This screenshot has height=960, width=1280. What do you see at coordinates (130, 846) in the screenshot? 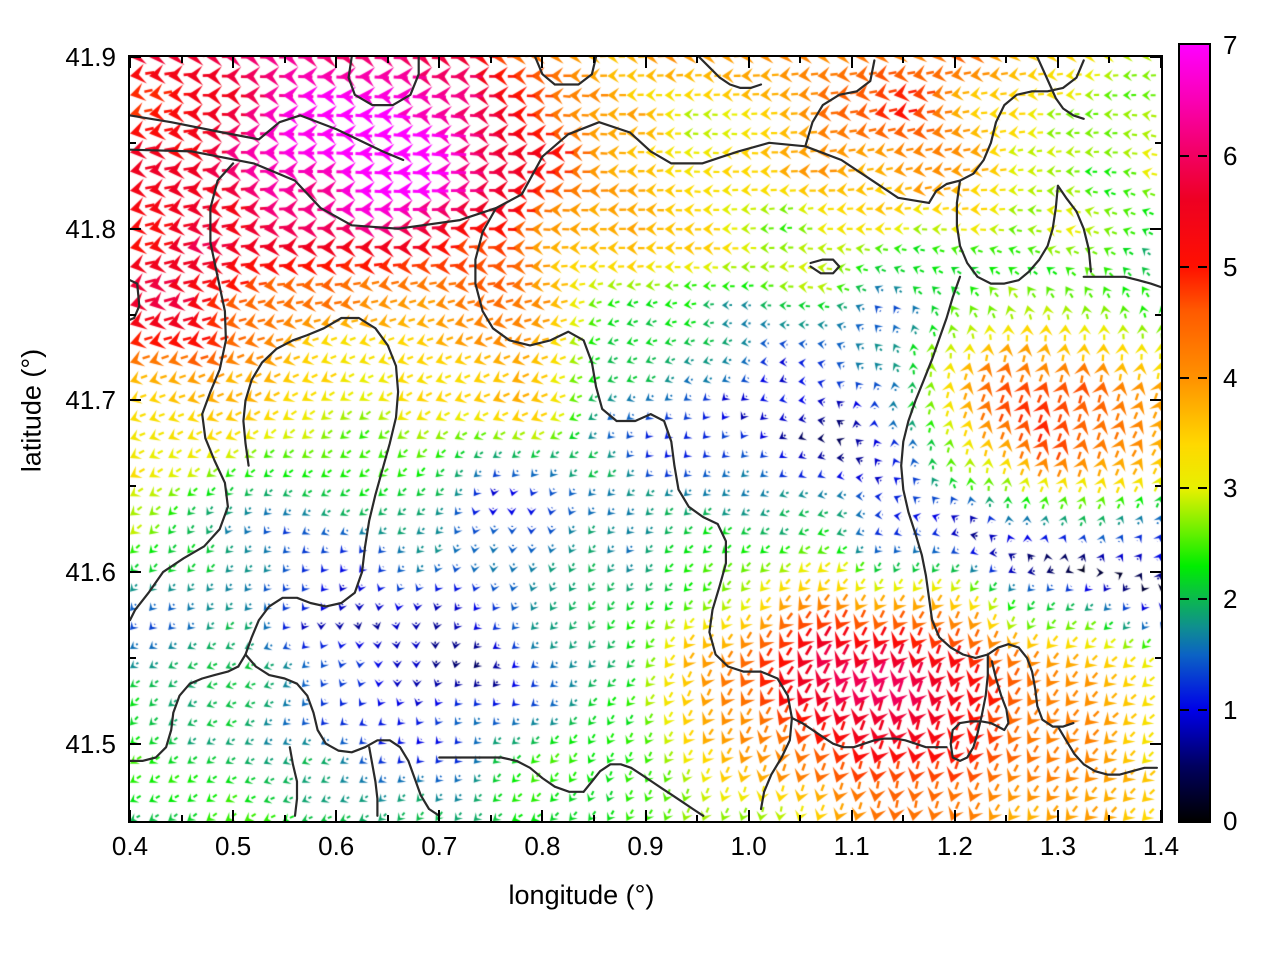
I see `x-tick-label: 0.4` at bounding box center [130, 846].